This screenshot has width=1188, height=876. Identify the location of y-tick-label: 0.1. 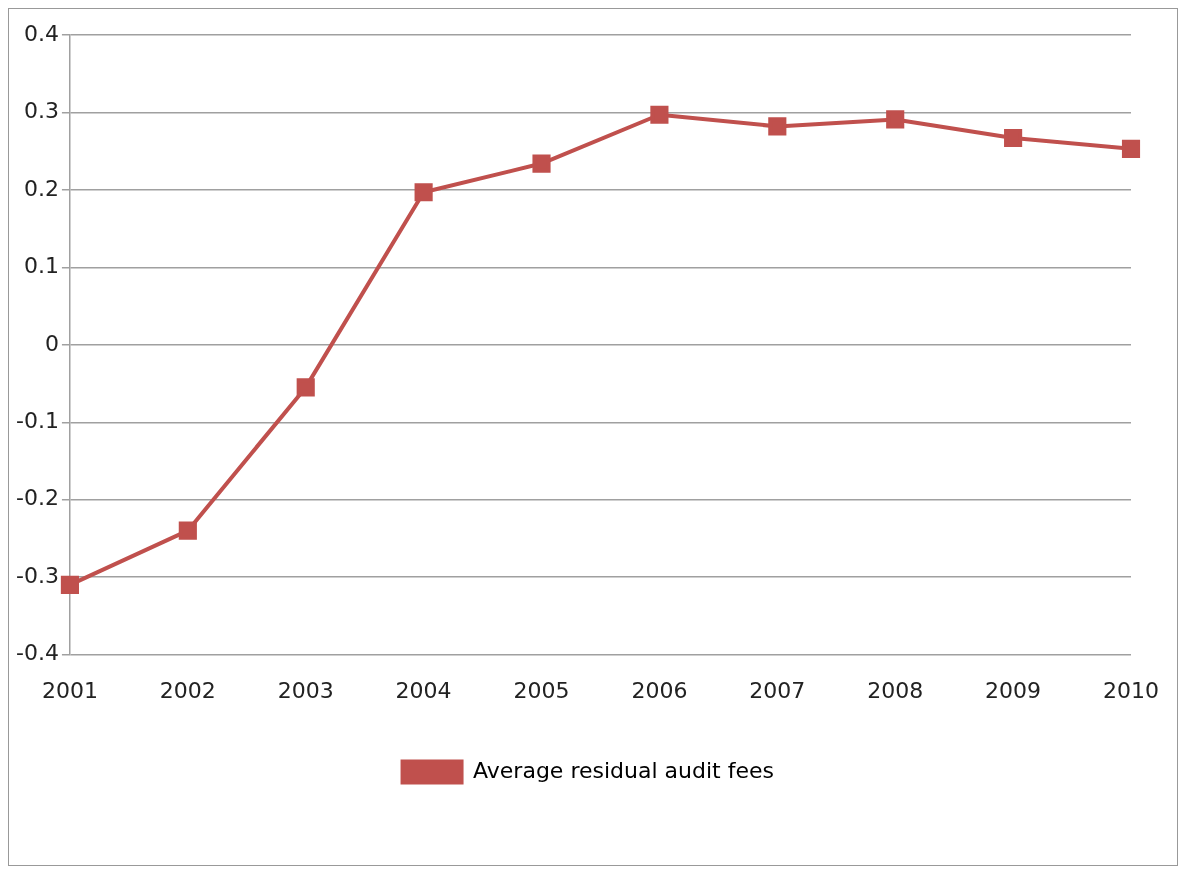
(41, 266).